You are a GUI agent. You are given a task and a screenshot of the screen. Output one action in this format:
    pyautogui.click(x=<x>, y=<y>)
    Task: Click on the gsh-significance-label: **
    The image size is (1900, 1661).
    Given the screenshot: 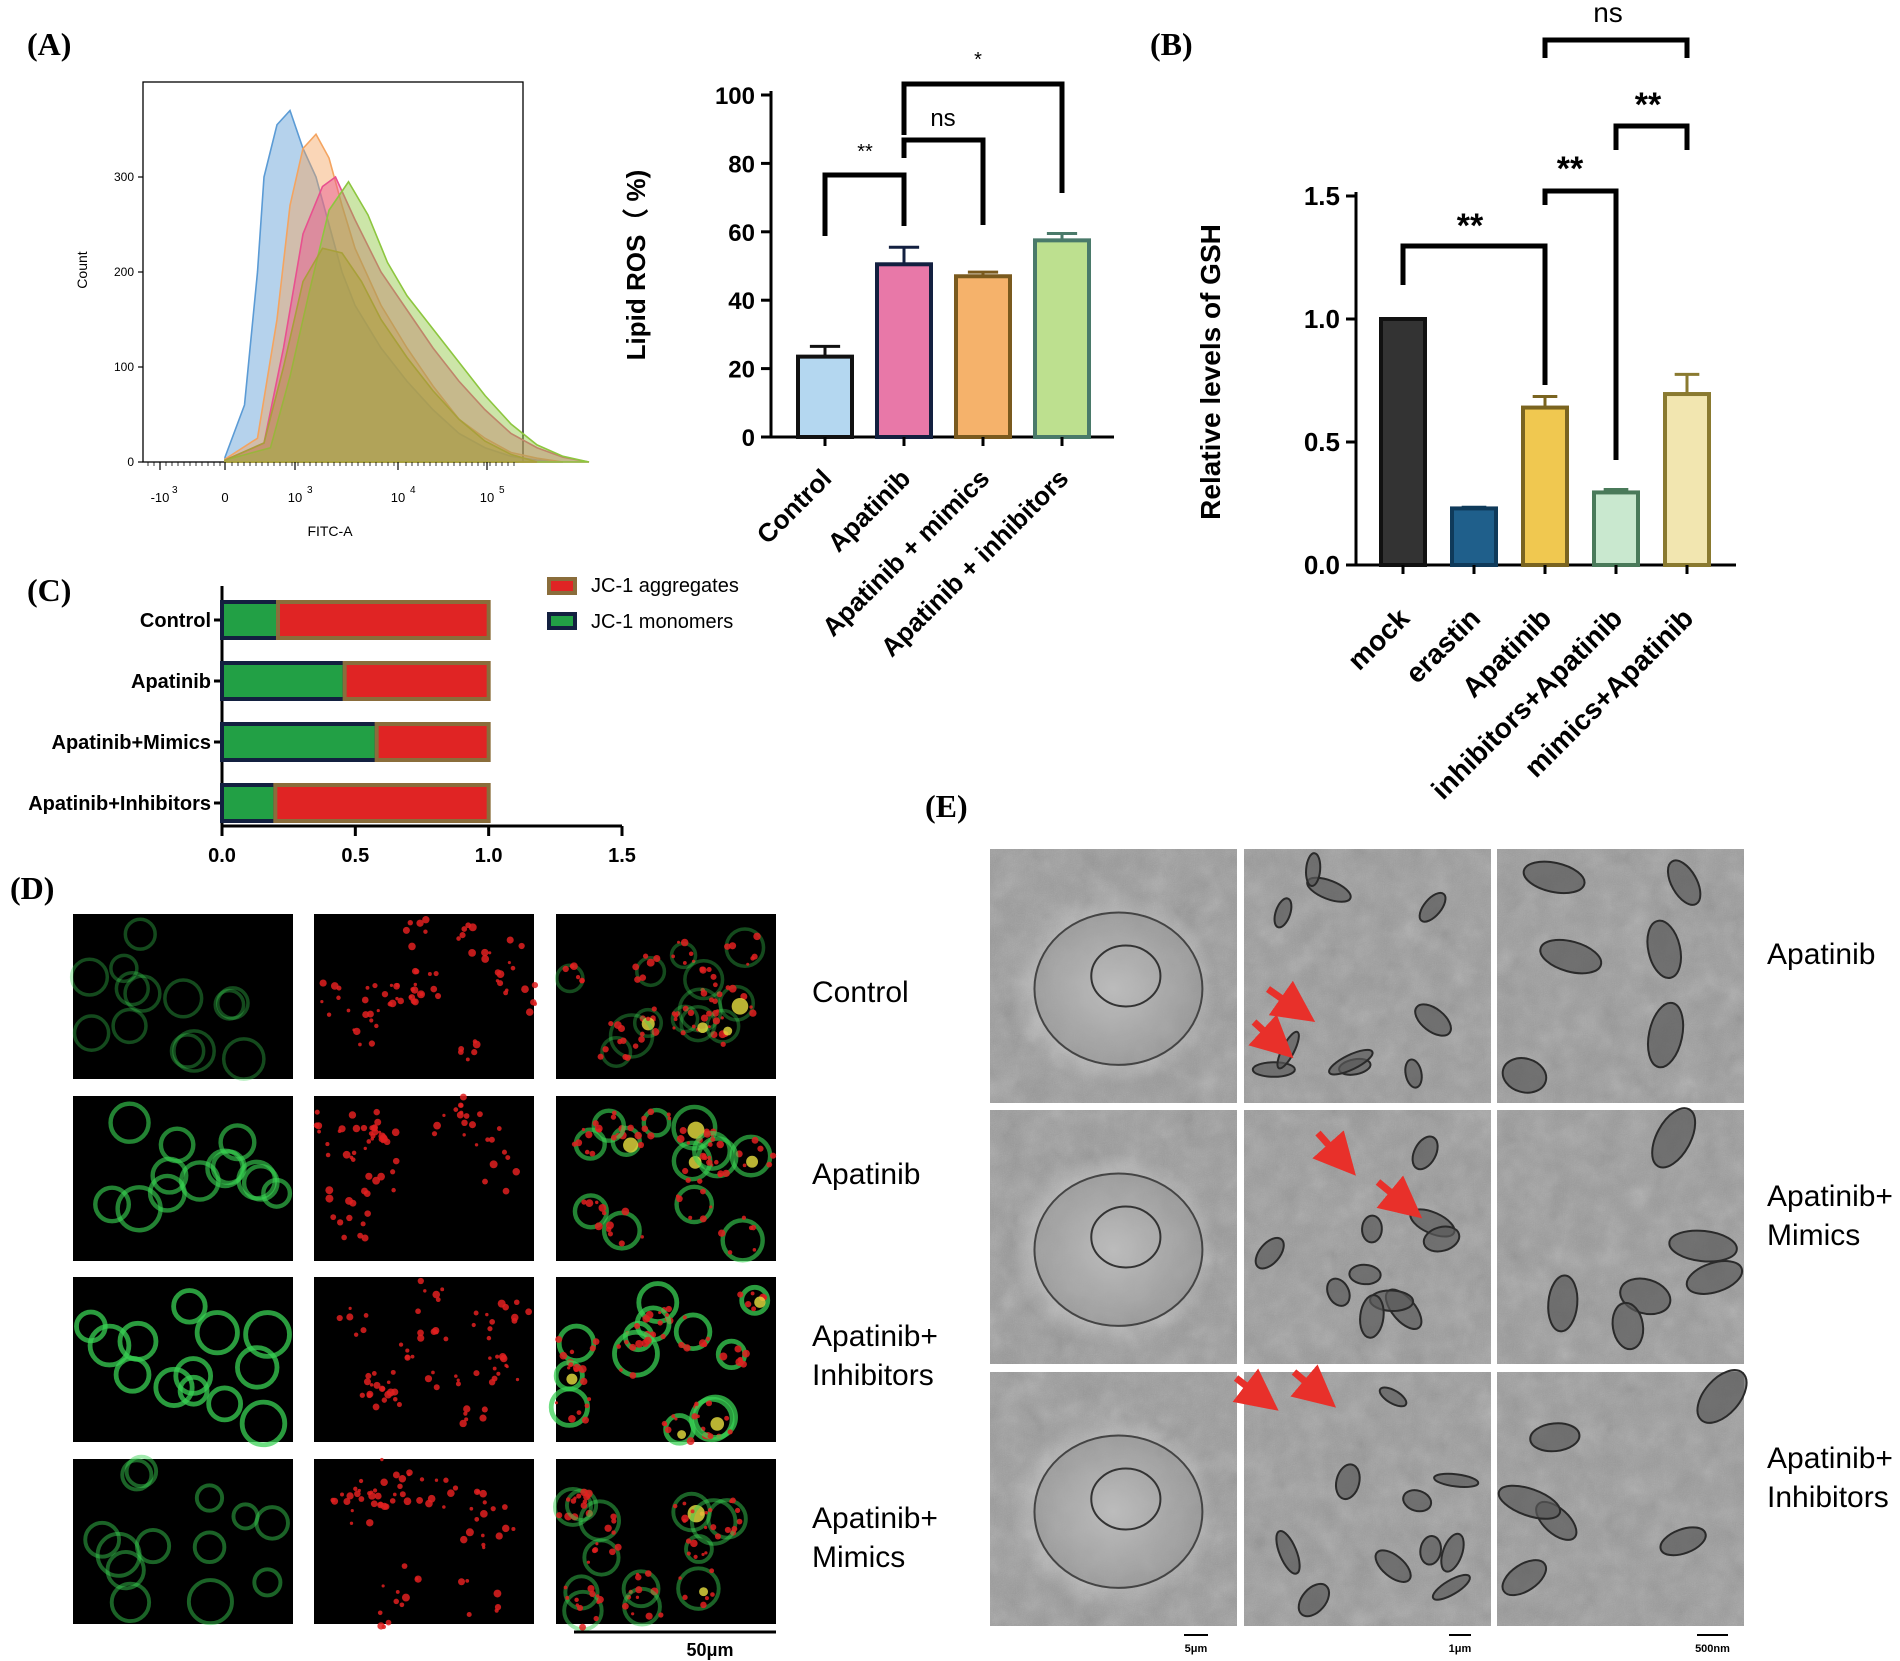 What is the action you would take?
    pyautogui.click(x=1648, y=105)
    